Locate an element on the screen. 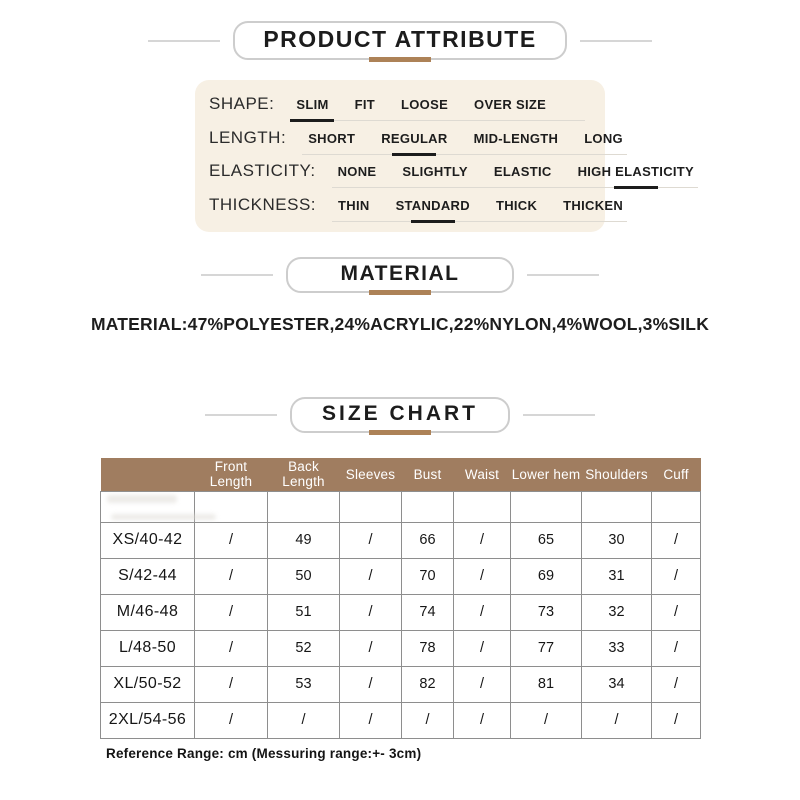 The height and width of the screenshot is (800, 800). option-slim: SLIM is located at coordinates (312, 104).